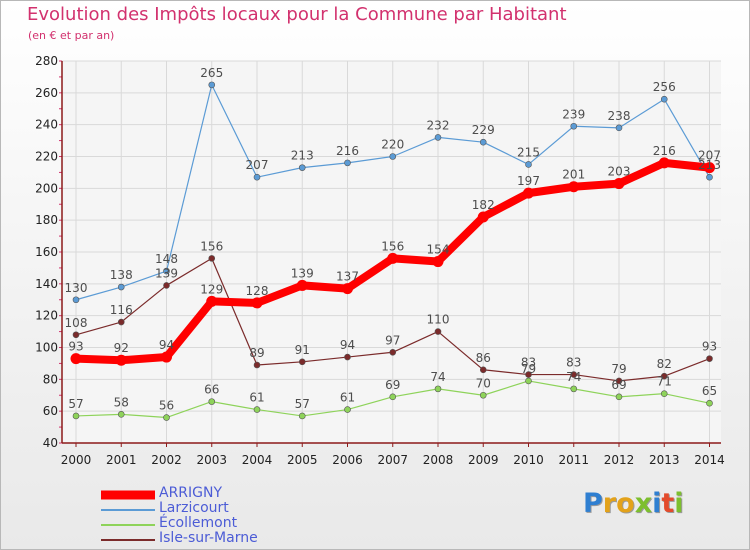 Image resolution: width=750 pixels, height=550 pixels. What do you see at coordinates (208, 538) in the screenshot?
I see `legend-label-isle-sur-marne: Isle-sur-Marne` at bounding box center [208, 538].